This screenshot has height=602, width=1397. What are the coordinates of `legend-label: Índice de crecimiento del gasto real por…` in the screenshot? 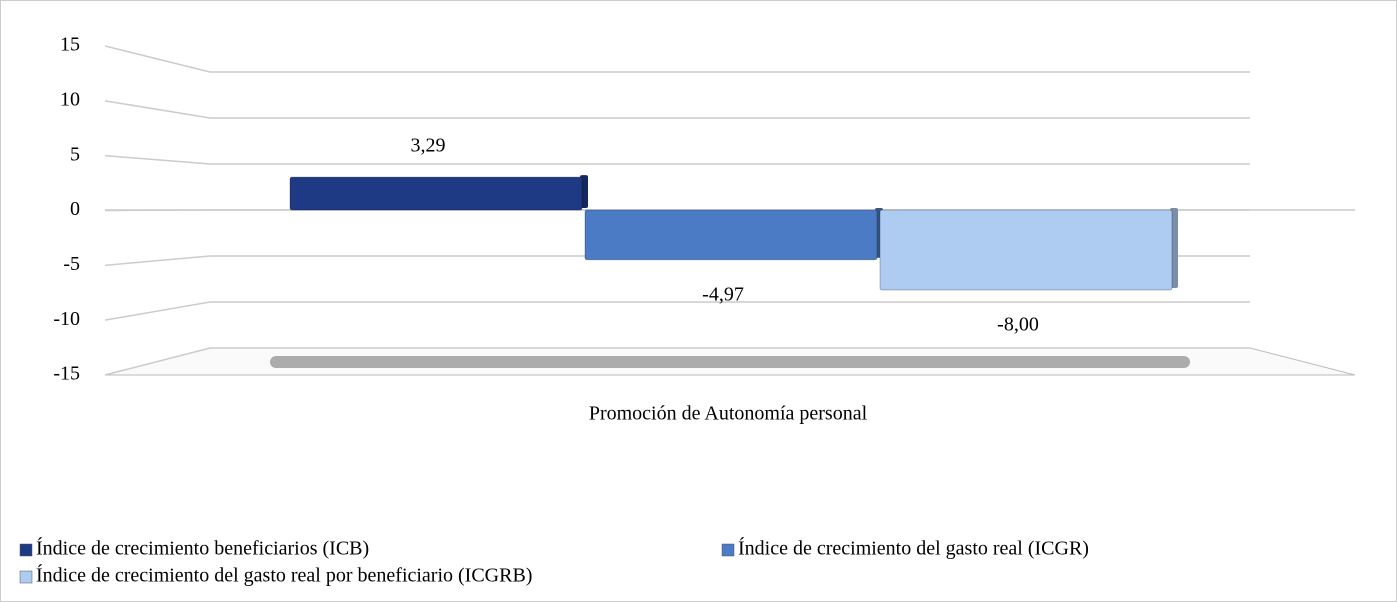 It's located at (284, 575).